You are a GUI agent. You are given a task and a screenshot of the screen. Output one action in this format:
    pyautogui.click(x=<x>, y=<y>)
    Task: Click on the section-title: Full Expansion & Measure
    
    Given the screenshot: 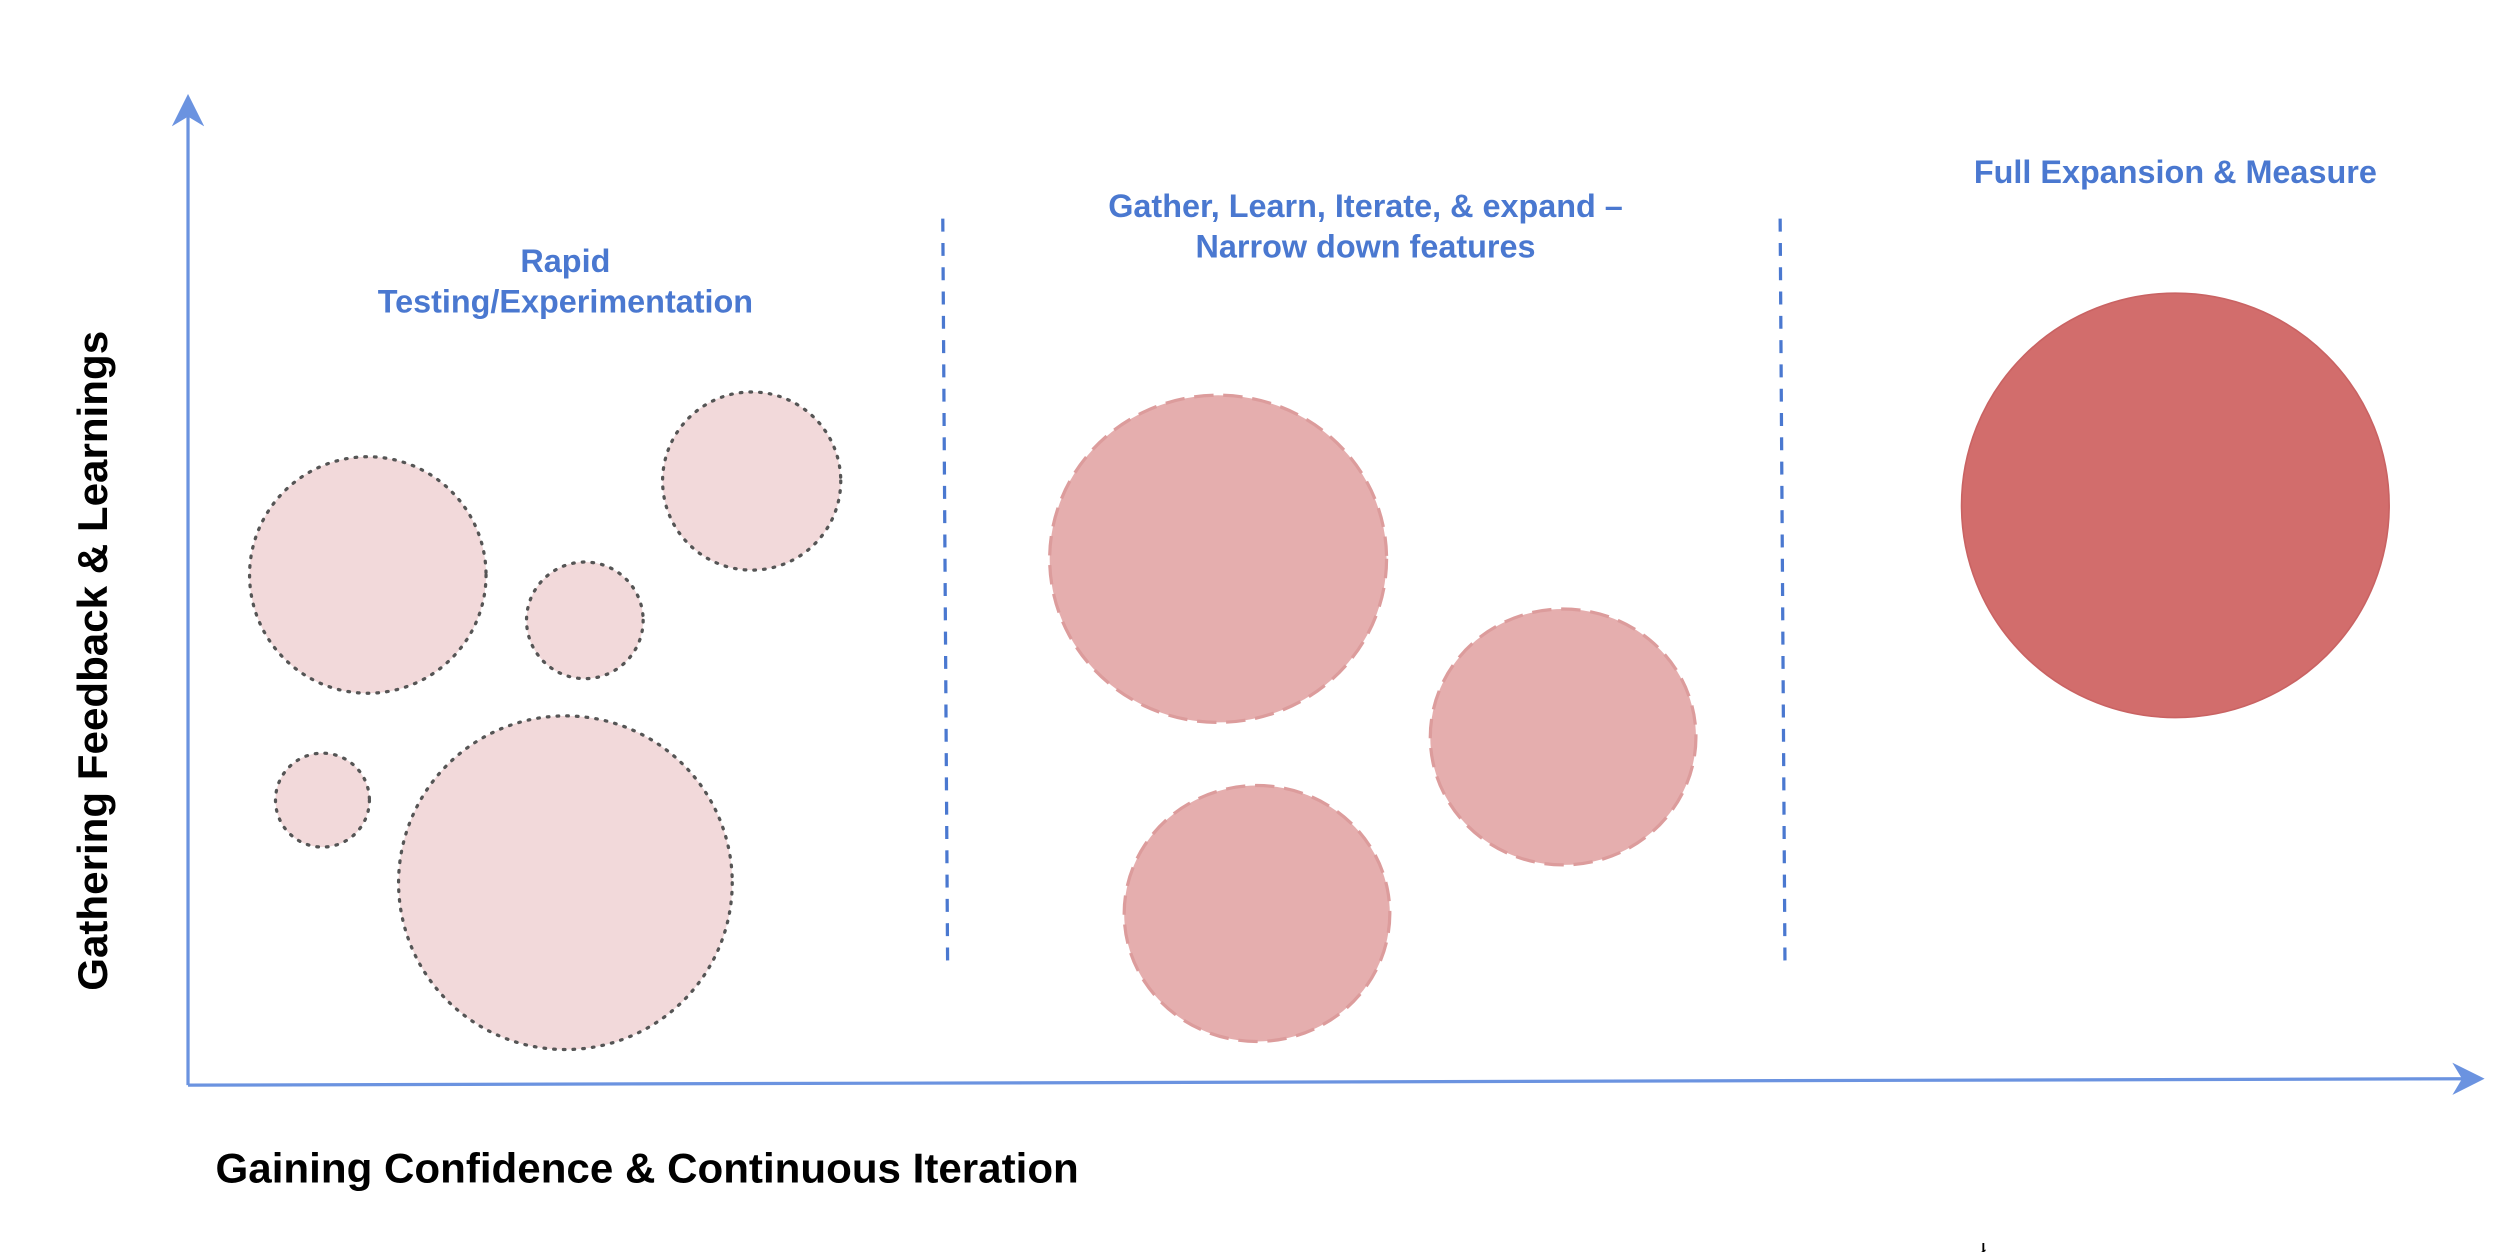 What is the action you would take?
    pyautogui.click(x=2175, y=172)
    